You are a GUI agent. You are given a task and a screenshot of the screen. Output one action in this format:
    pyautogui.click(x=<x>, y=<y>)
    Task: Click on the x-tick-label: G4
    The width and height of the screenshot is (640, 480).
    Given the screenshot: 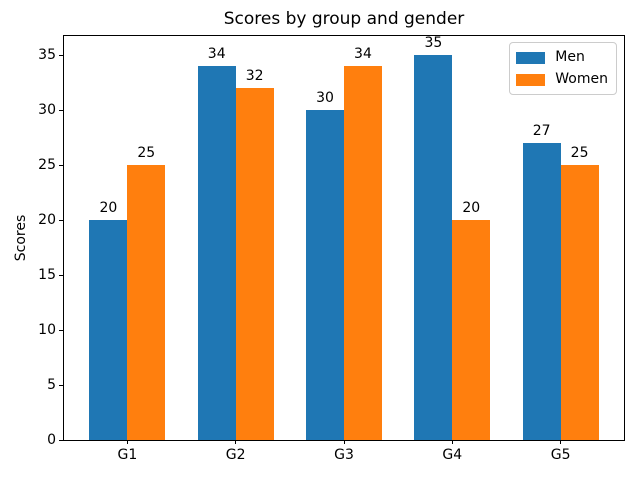 What is the action you would take?
    pyautogui.click(x=452, y=455)
    